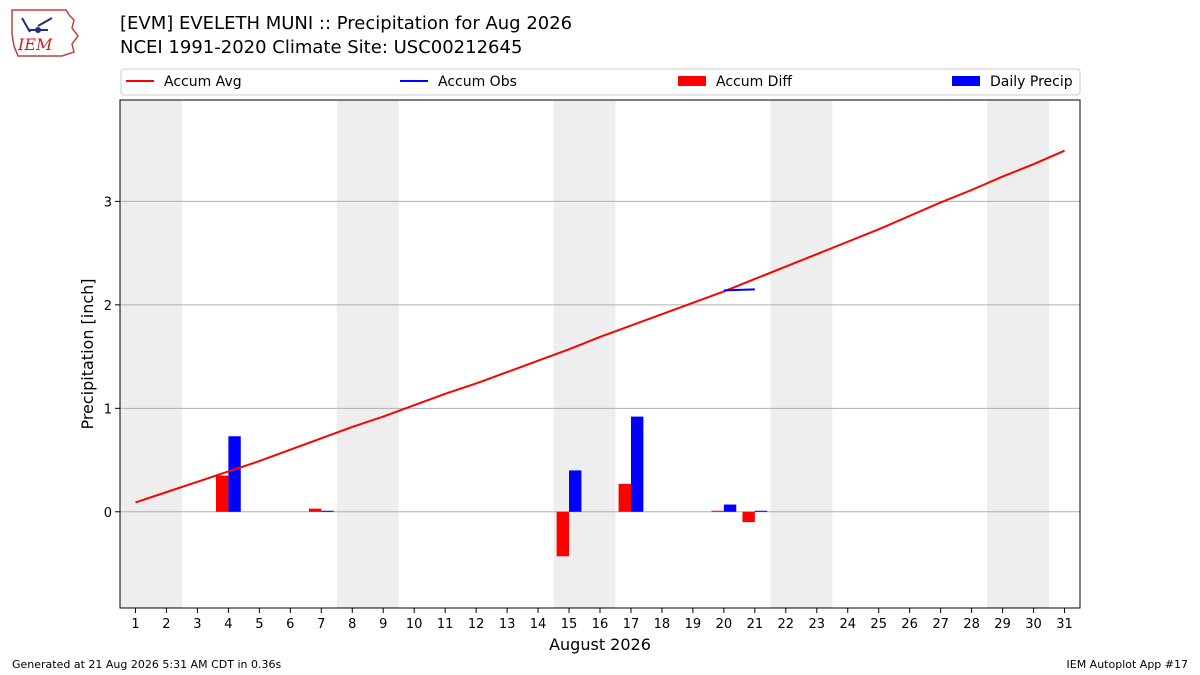 This screenshot has width=1200, height=675. Describe the element at coordinates (445, 624) in the screenshot. I see `x-tick-label: 11` at that location.